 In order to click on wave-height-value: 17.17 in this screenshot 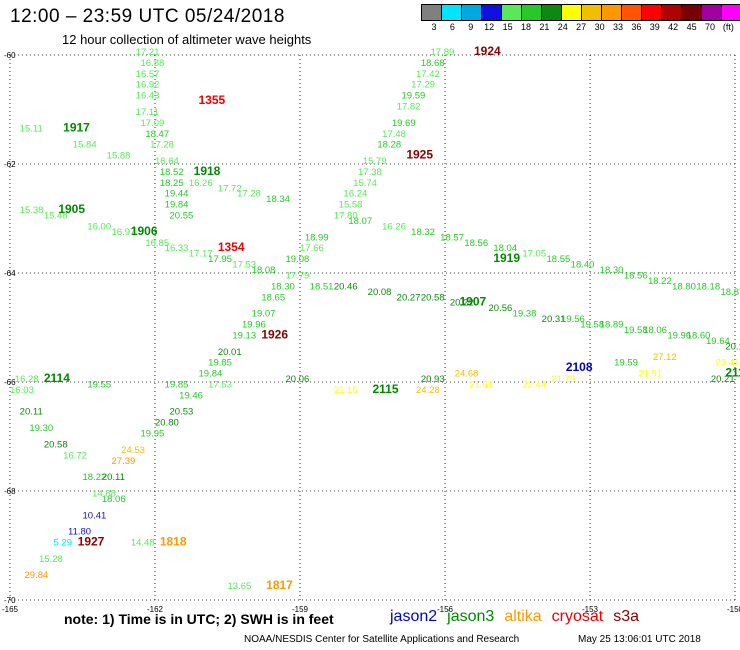, I will do `click(201, 254)`.